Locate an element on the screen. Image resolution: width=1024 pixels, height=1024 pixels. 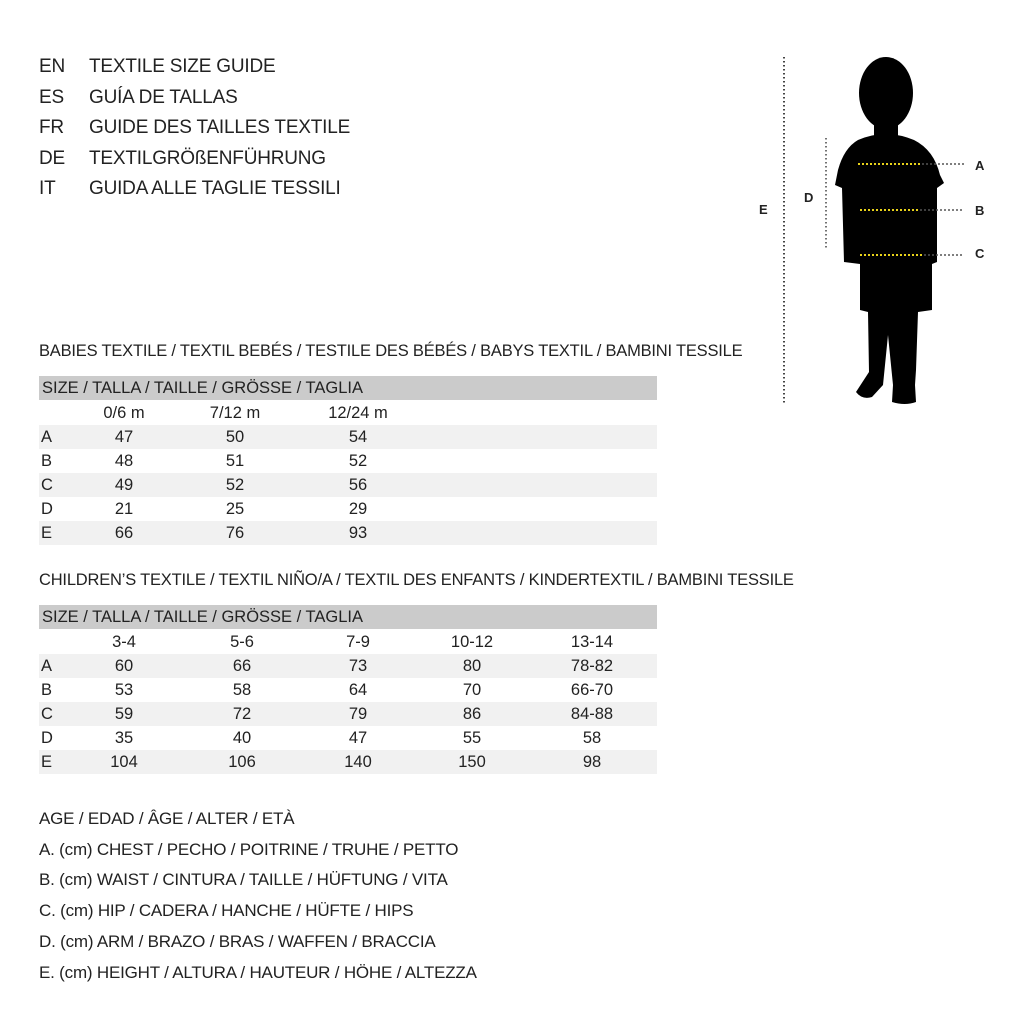
measurement-guides is located at coordinates (873, 231).